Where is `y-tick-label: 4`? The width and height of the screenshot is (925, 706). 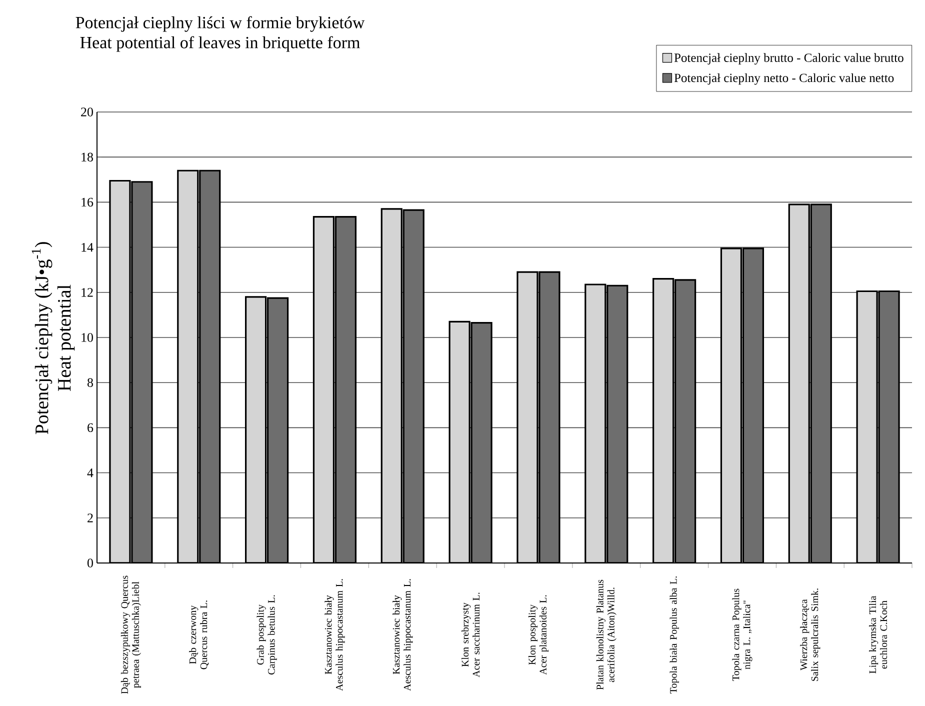
y-tick-label: 4 is located at coordinates (90, 473).